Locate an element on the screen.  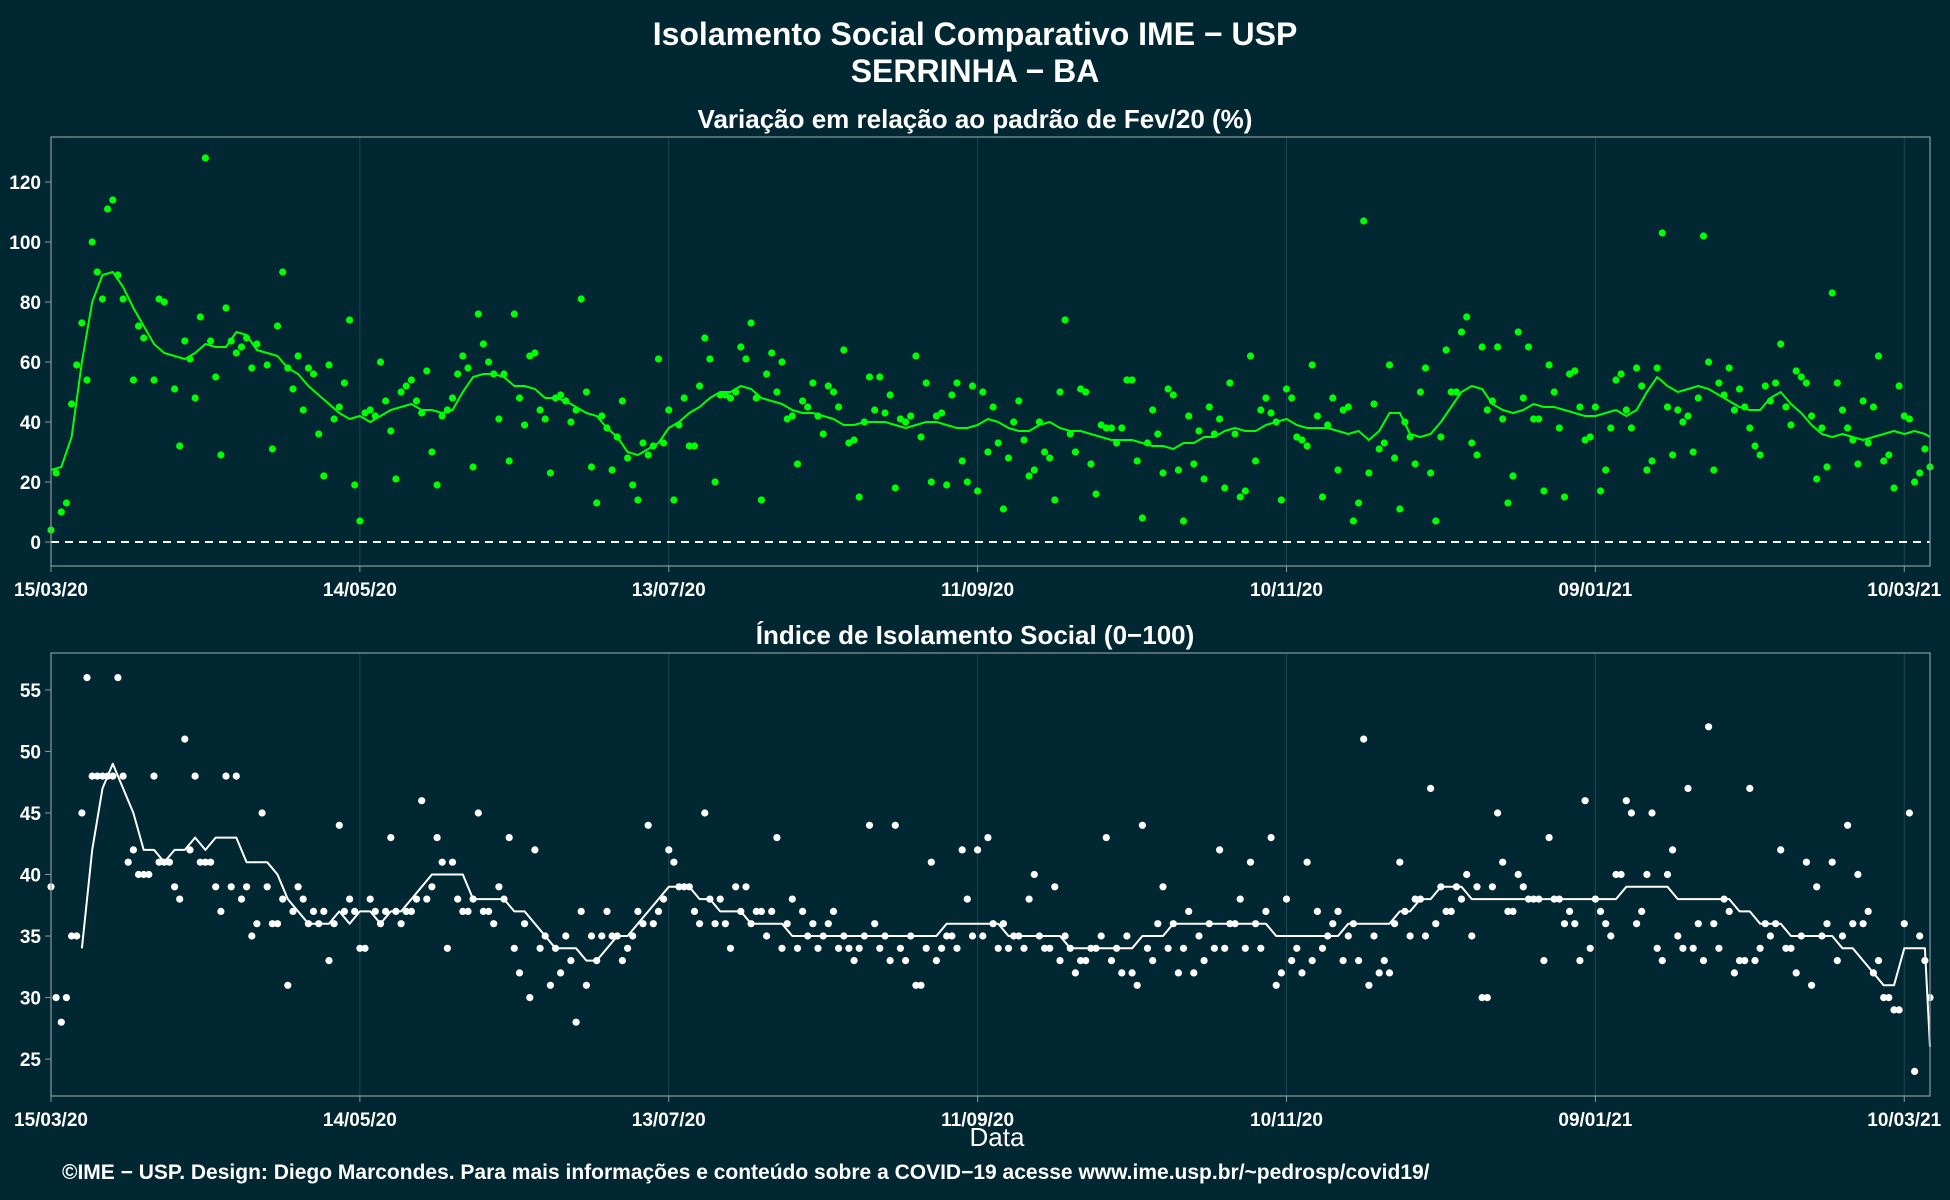
x-tick-label: 13/07/20 is located at coordinates (669, 1120).